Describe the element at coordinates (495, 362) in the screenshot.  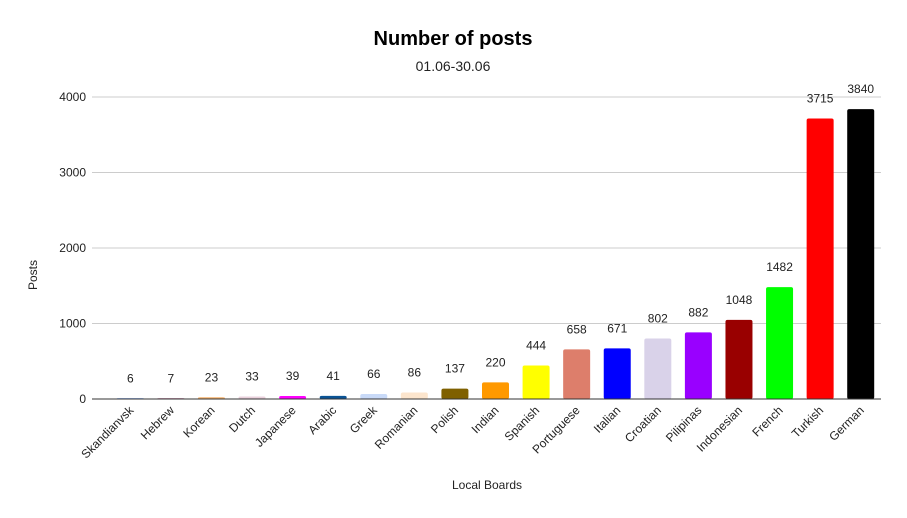
I see `data-label: 220` at that location.